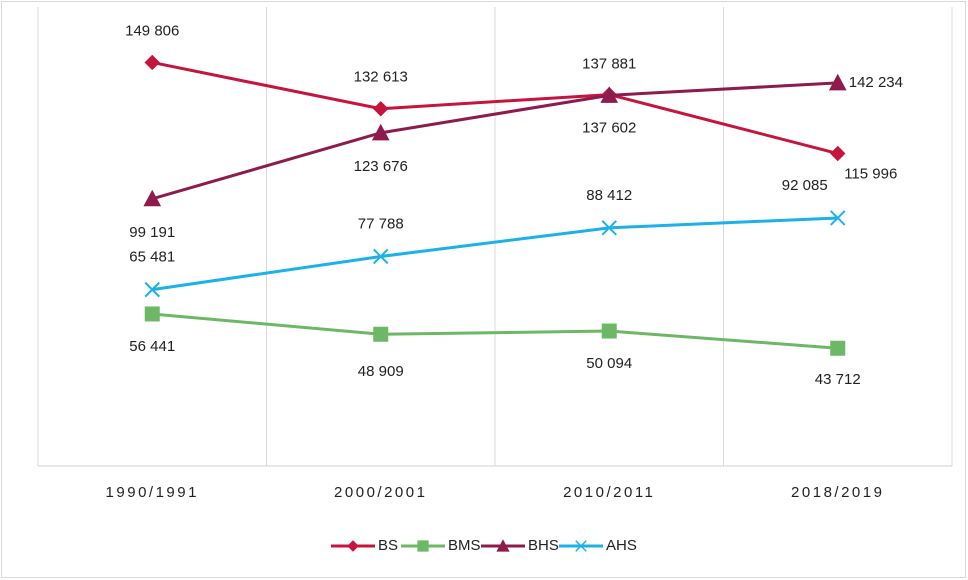 This screenshot has width=968, height=580. Describe the element at coordinates (381, 77) in the screenshot. I see `data-label: 132 613` at that location.